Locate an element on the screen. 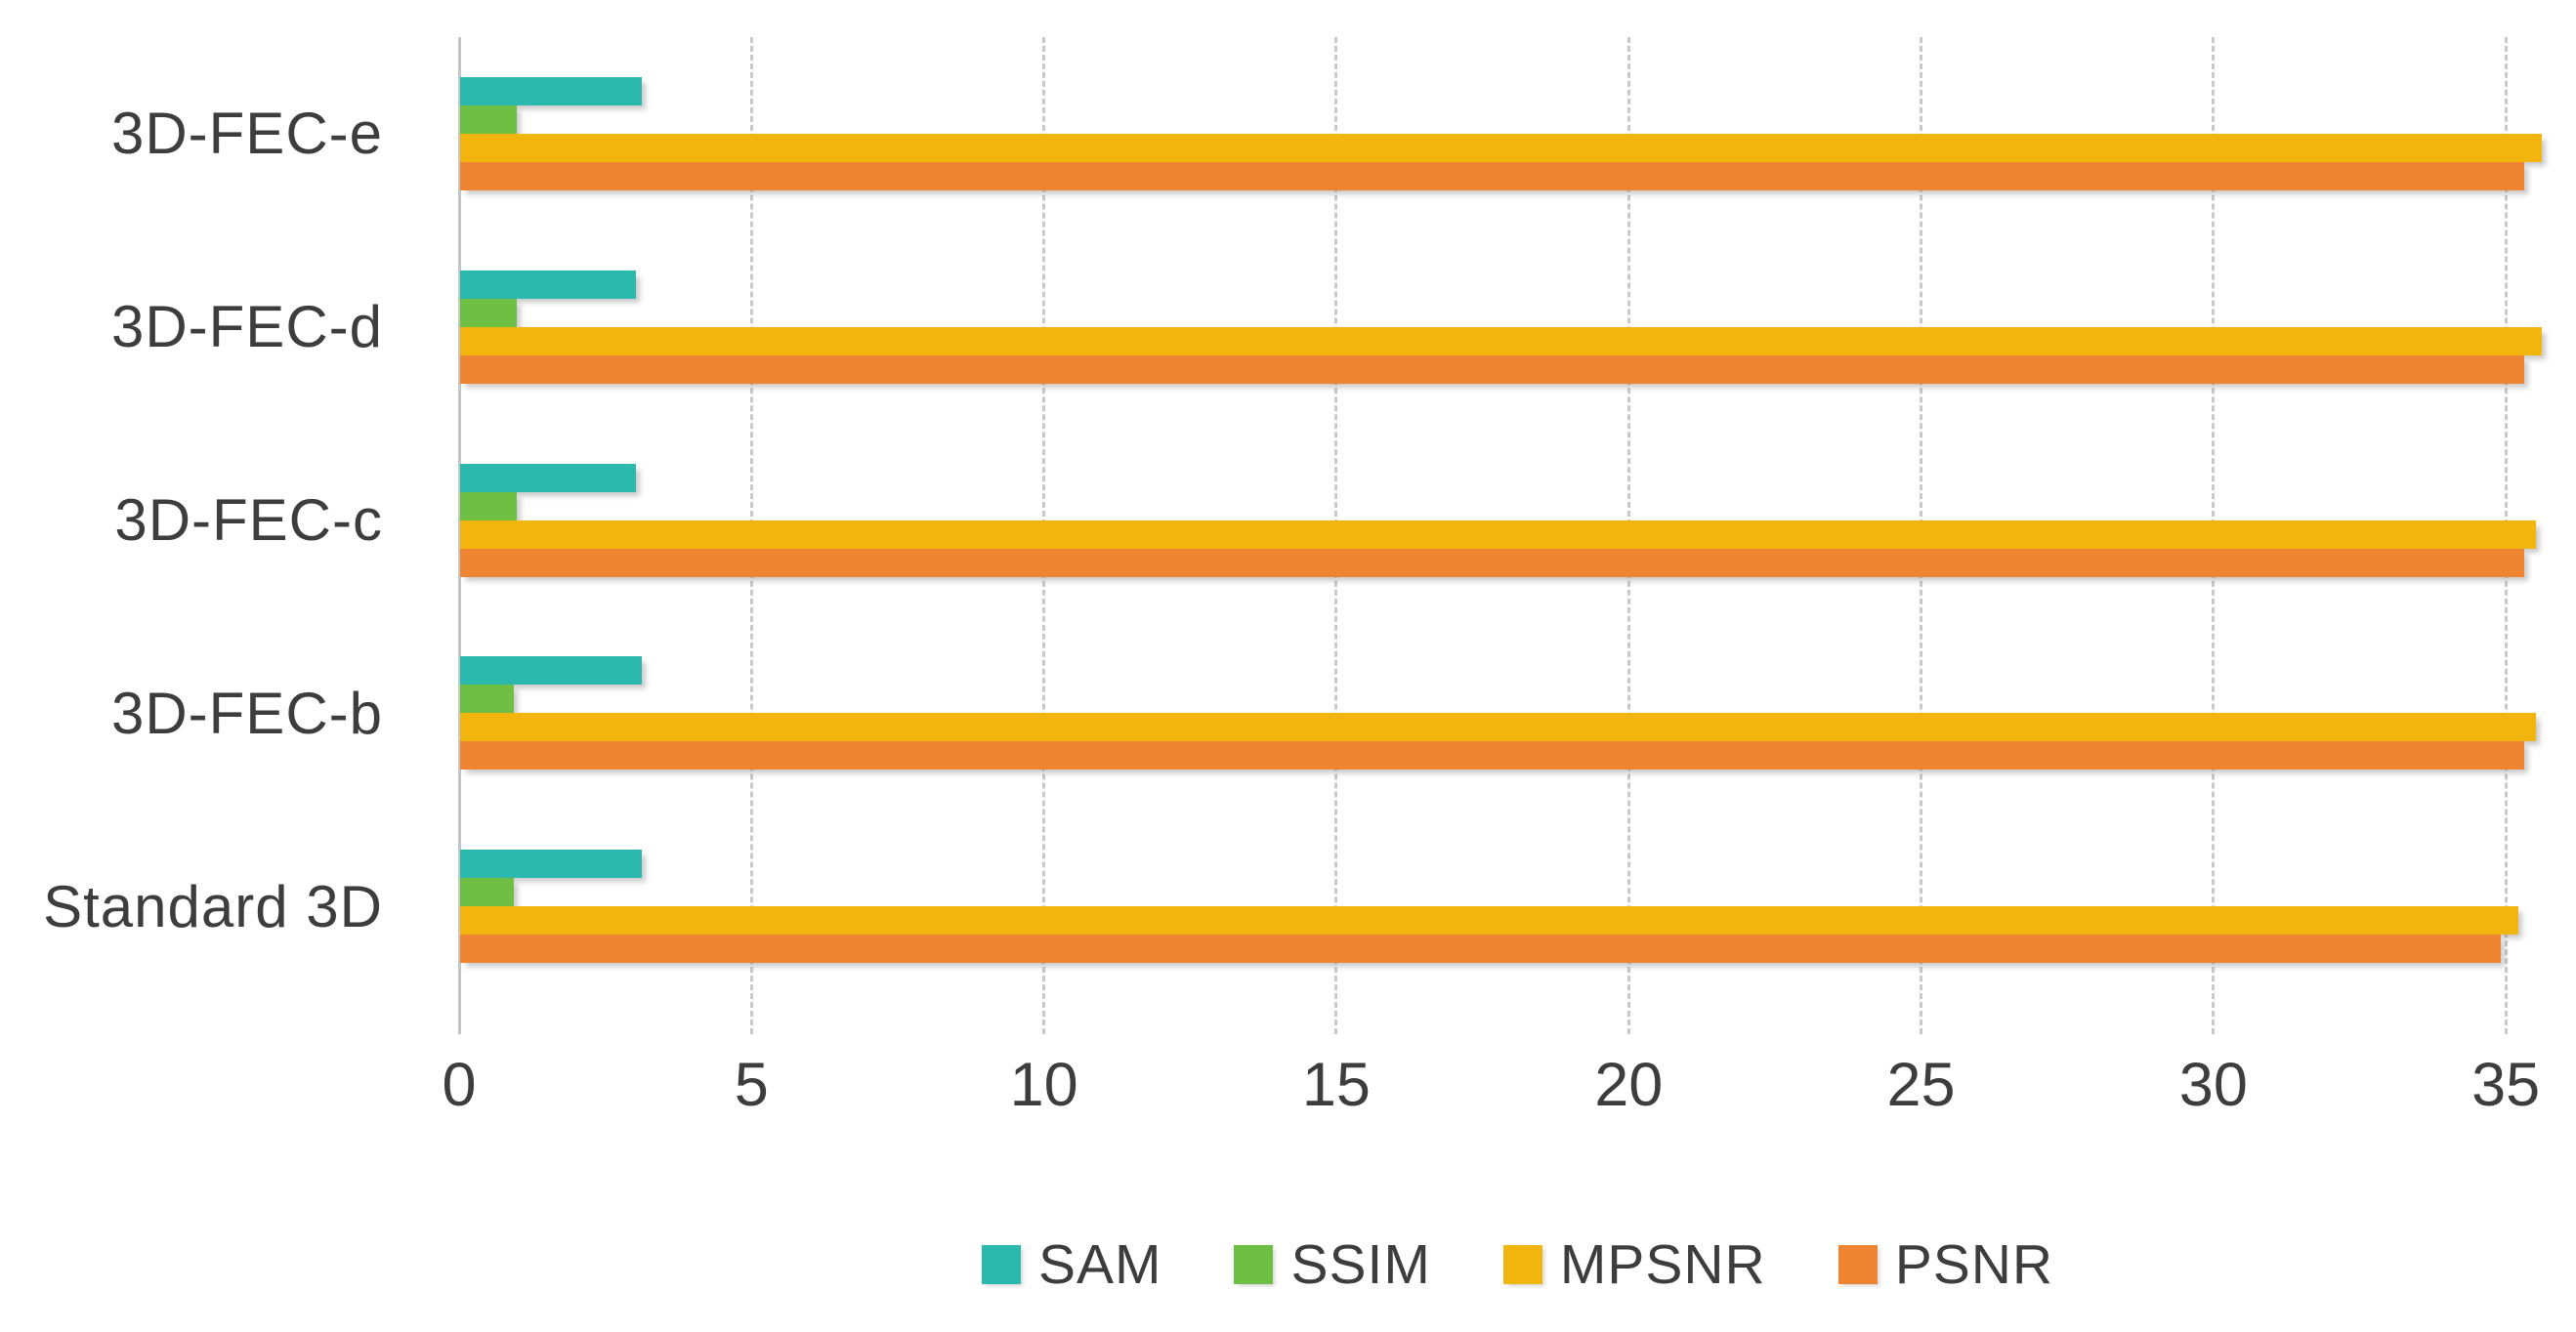 The width and height of the screenshot is (2576, 1332). x-tick-label: 10 is located at coordinates (1043, 1085).